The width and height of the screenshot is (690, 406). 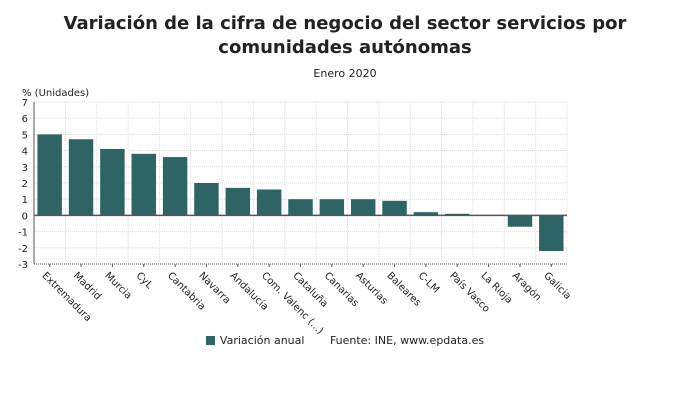 What do you see at coordinates (25, 152) in the screenshot?
I see `y-tick-label: 4` at bounding box center [25, 152].